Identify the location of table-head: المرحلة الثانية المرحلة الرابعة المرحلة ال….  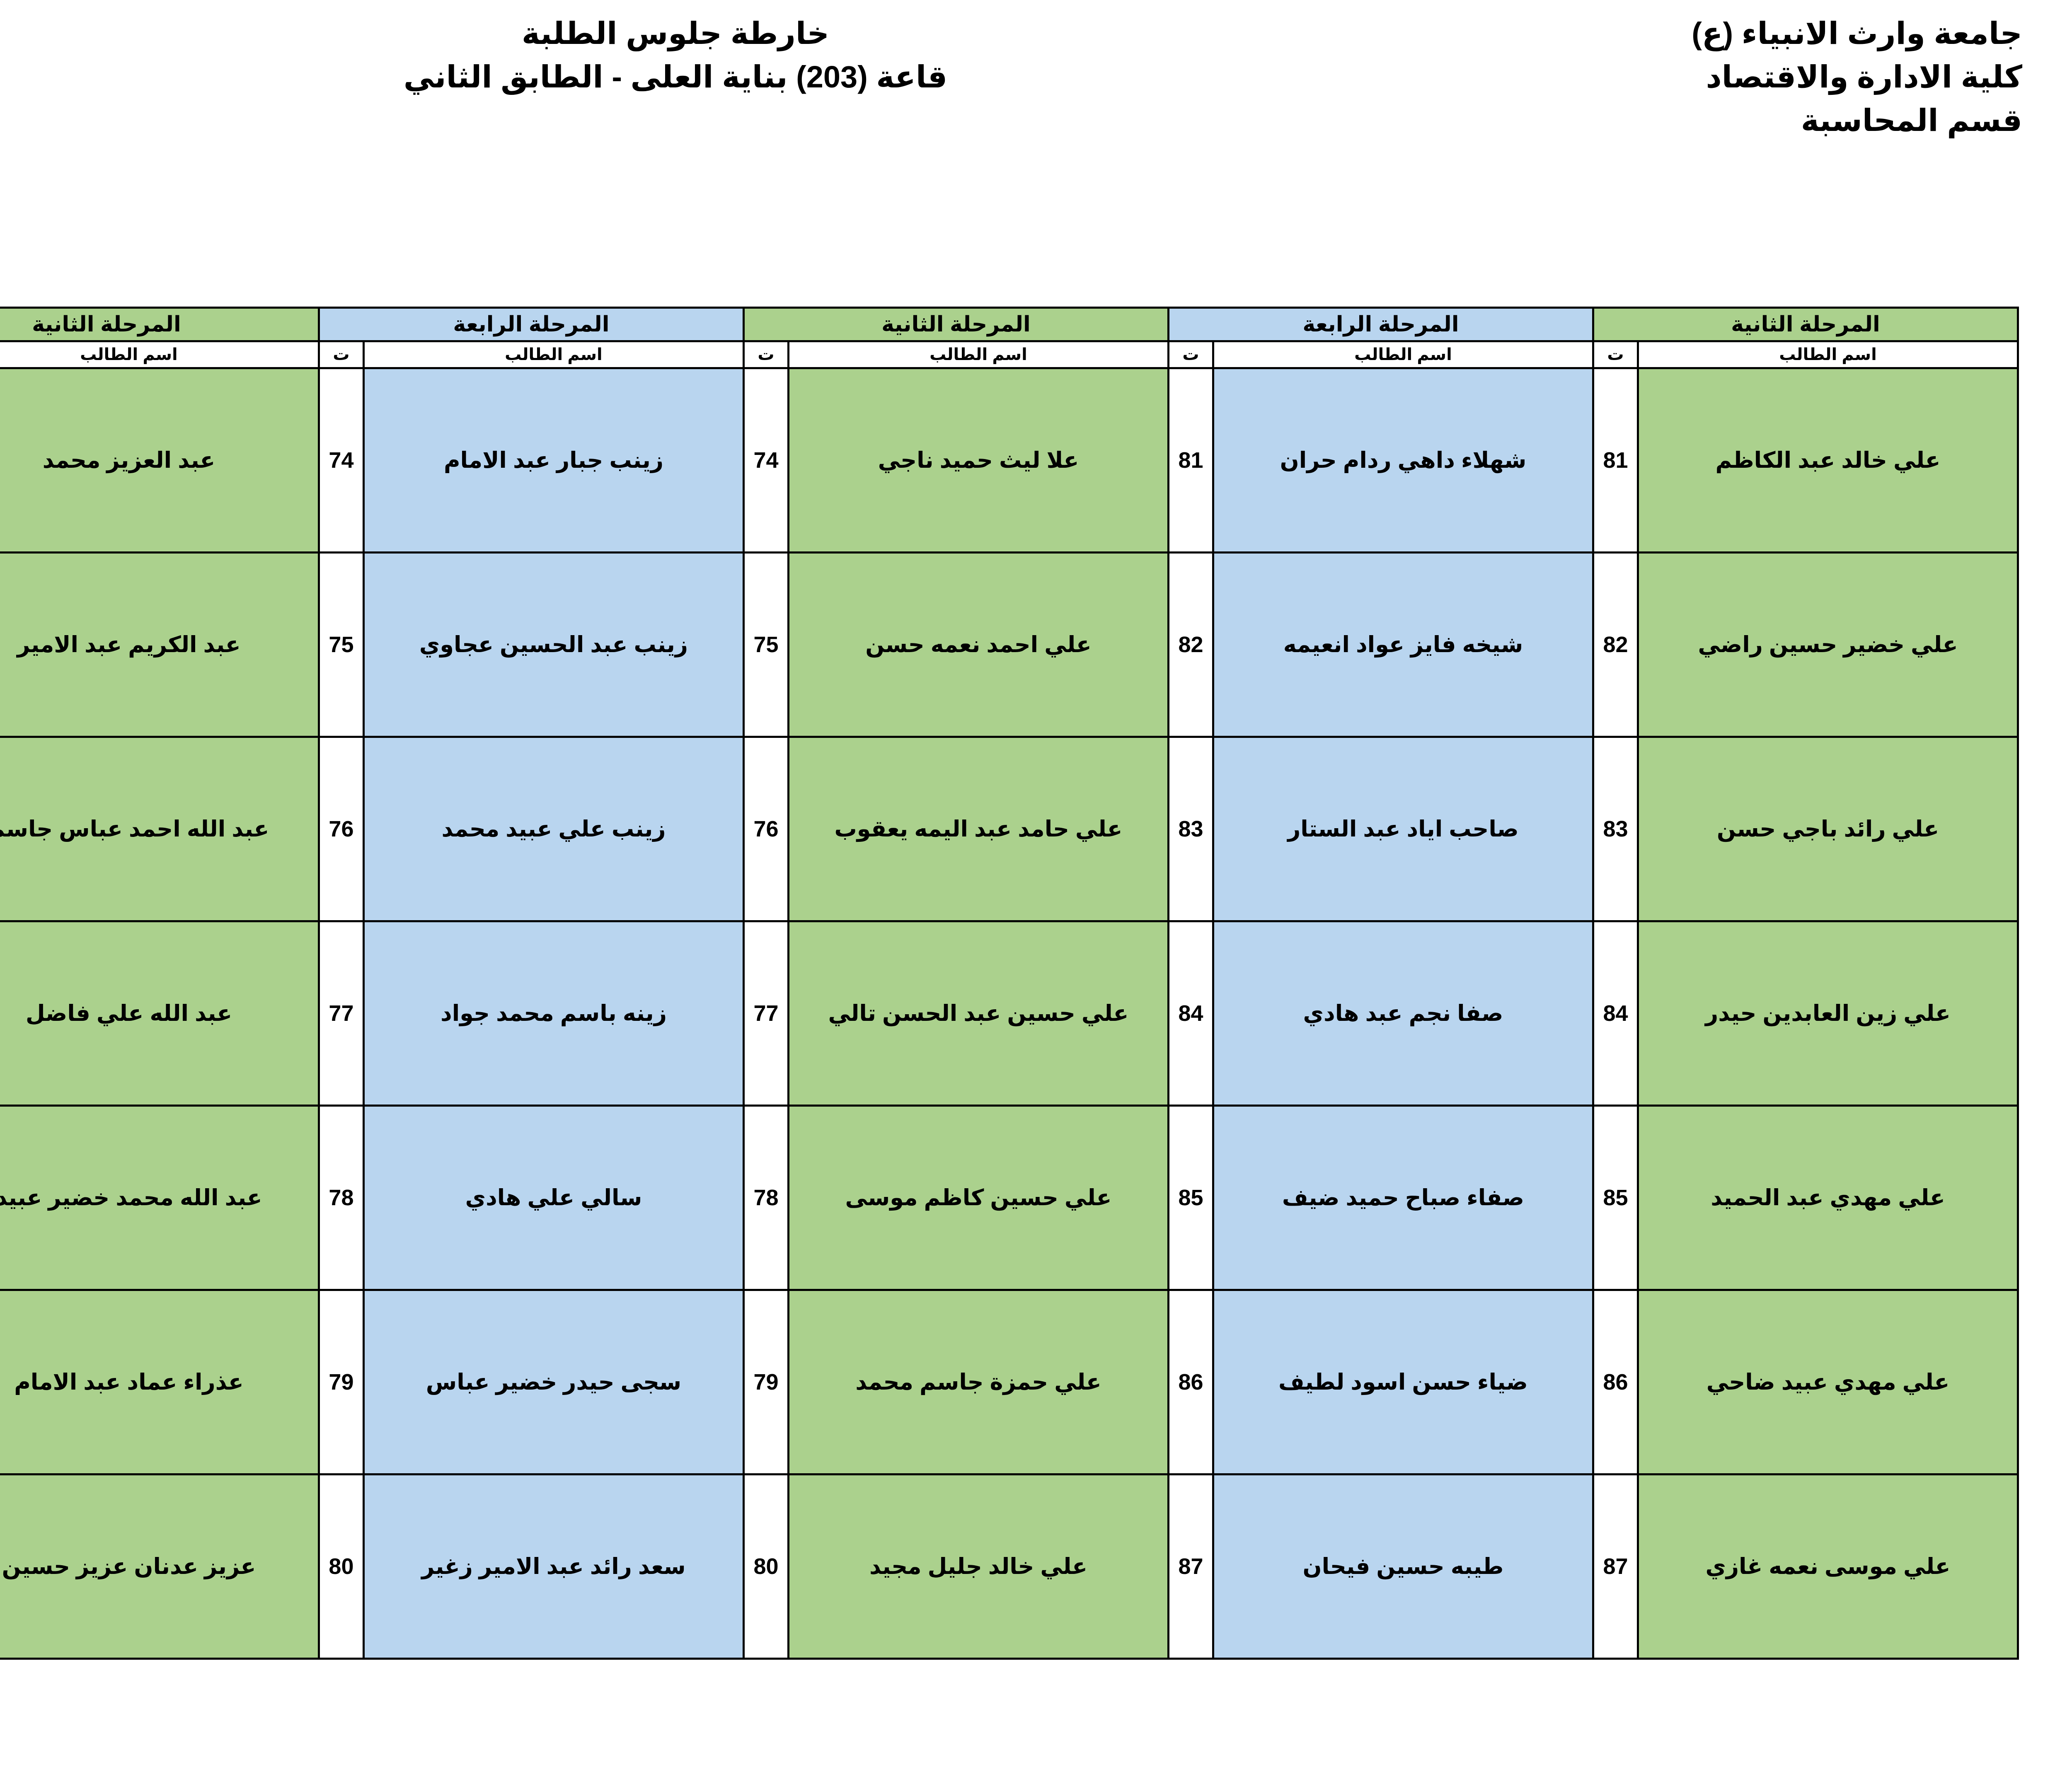
(1009, 338).